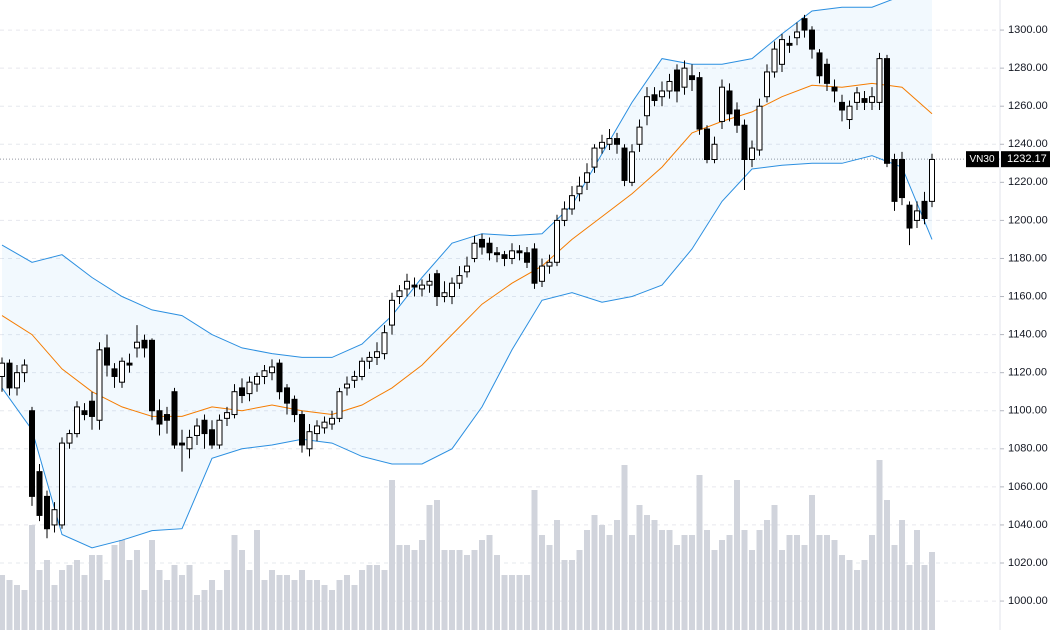  What do you see at coordinates (1028, 106) in the screenshot?
I see `y-tick-label: 1260.00` at bounding box center [1028, 106].